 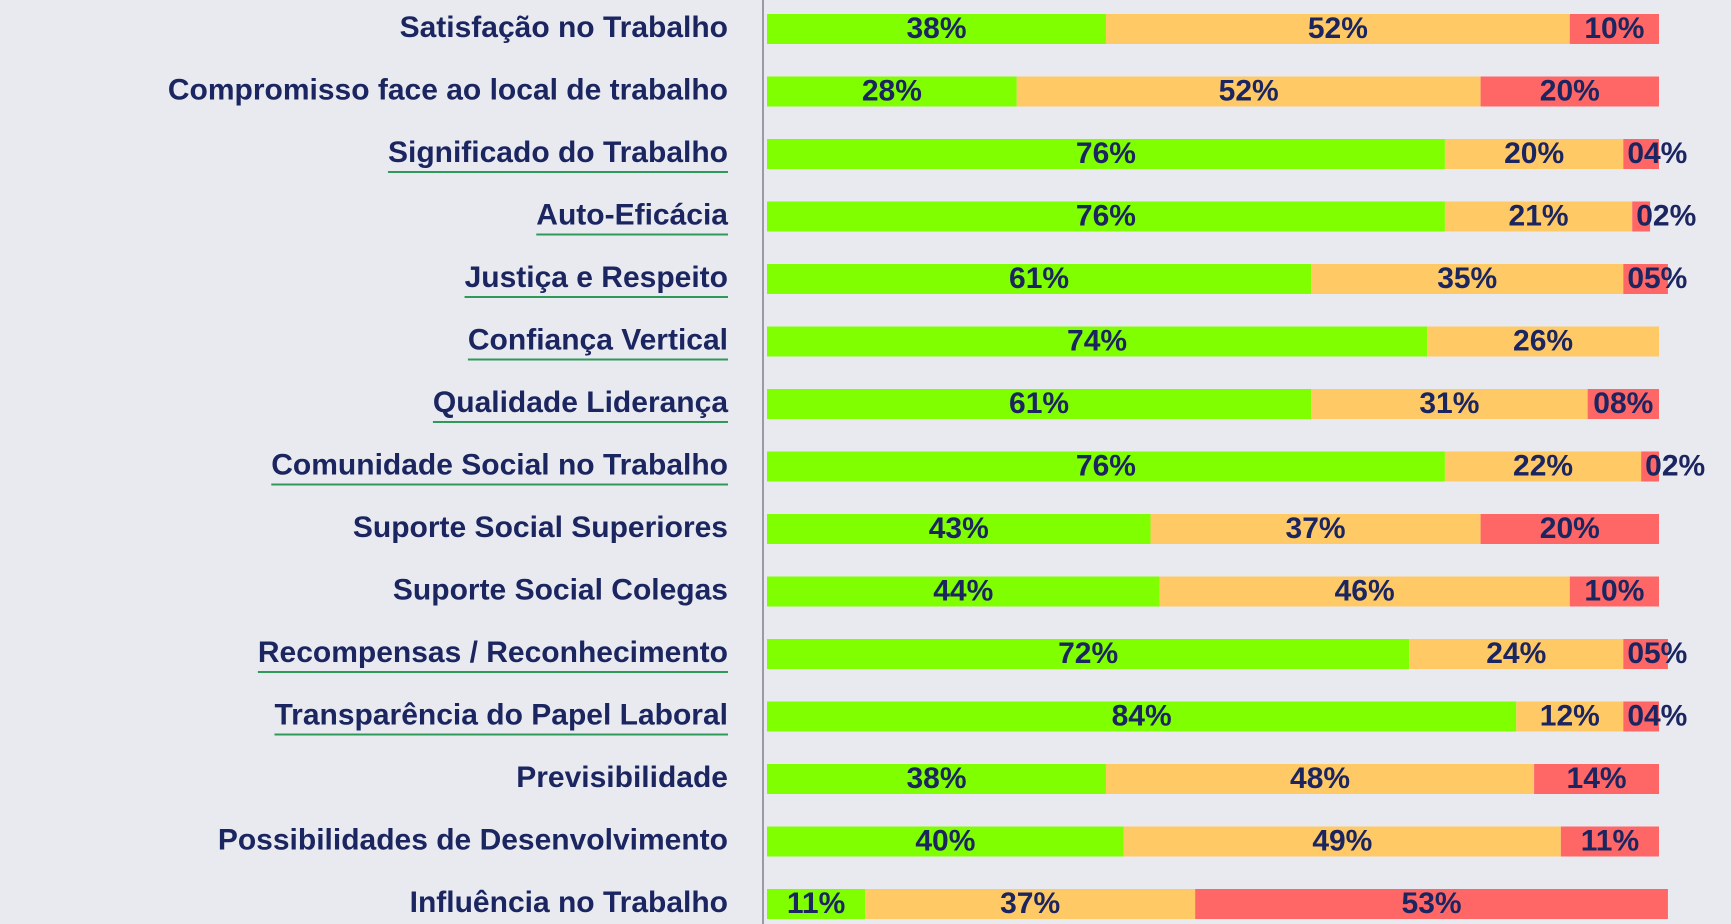 I want to click on data-label: 14%, so click(x=1597, y=778).